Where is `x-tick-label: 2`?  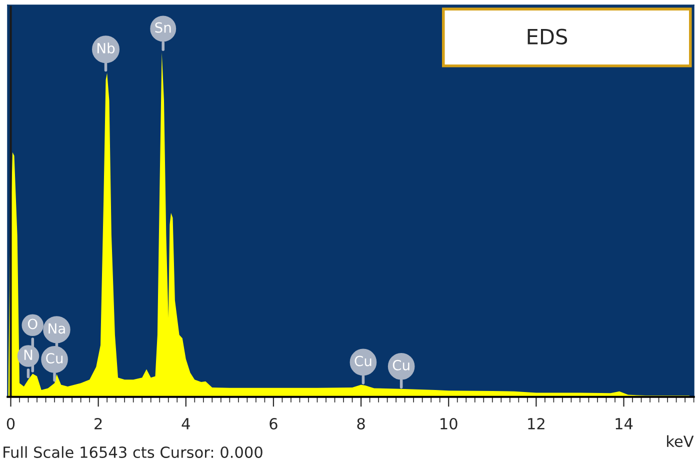 x-tick-label: 2 is located at coordinates (98, 424).